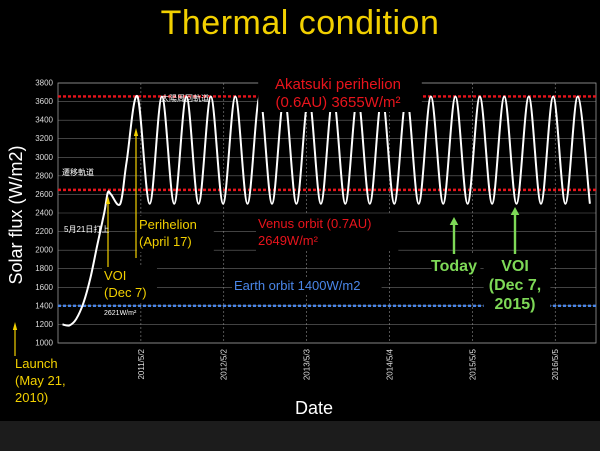 This screenshot has width=600, height=451. What do you see at coordinates (515, 304) in the screenshot?
I see `annotation-voi-2015-line: 2015)` at bounding box center [515, 304].